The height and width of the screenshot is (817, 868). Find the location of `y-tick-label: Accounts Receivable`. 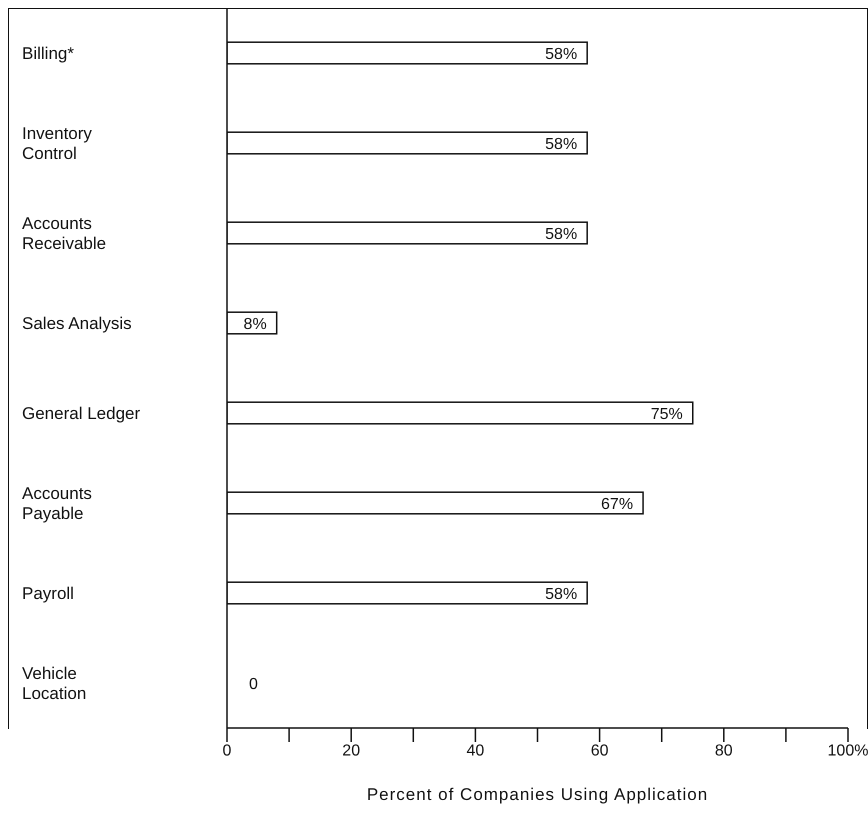

y-tick-label: Accounts Receivable is located at coordinates (64, 233).